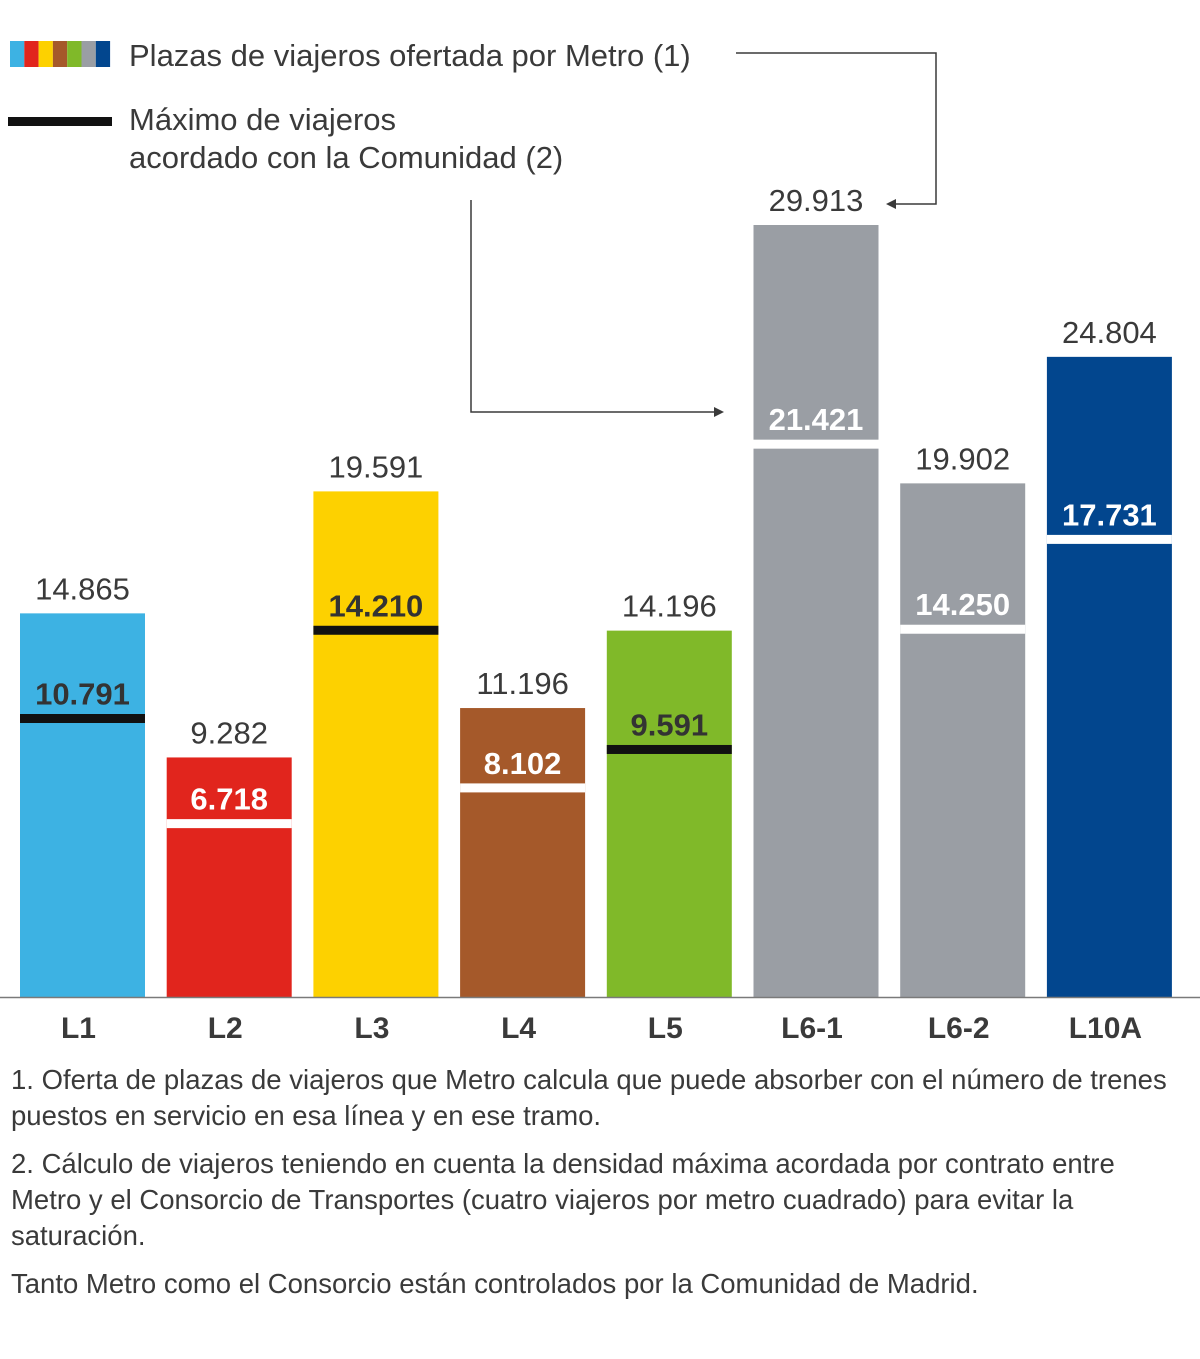  Describe the element at coordinates (1109, 676) in the screenshot. I see `bar-L10A` at that location.